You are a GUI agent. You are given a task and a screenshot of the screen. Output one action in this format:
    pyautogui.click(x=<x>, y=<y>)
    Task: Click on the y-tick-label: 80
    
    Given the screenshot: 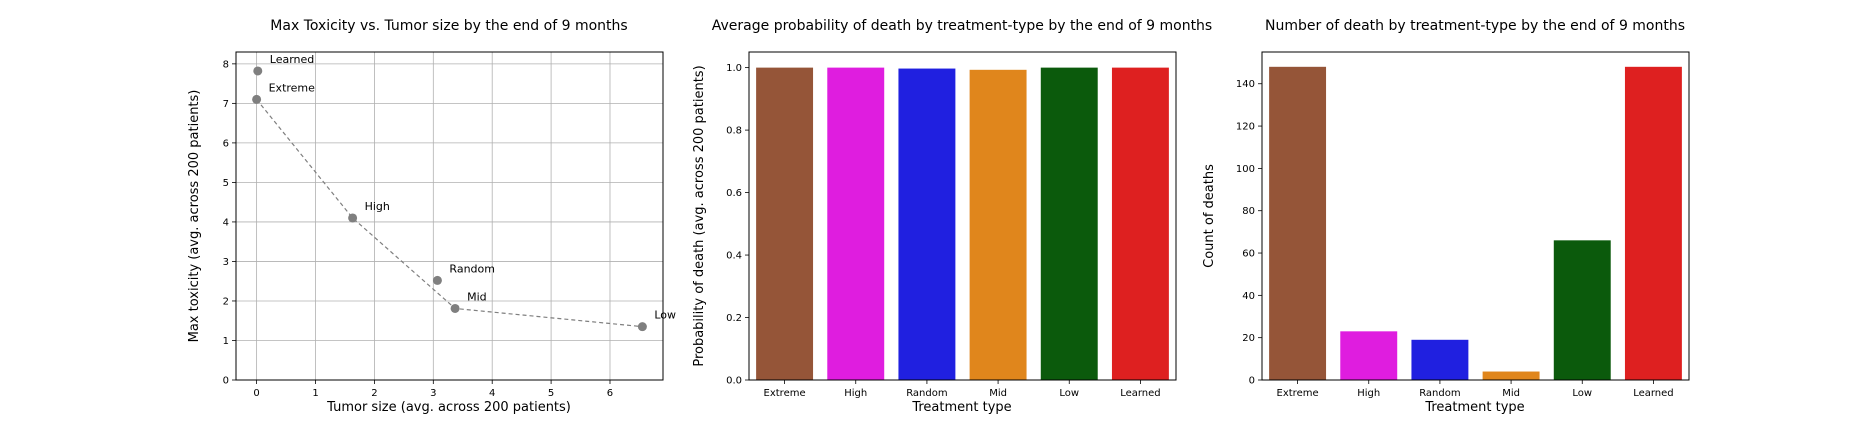 What is the action you would take?
    pyautogui.click(x=1248, y=211)
    